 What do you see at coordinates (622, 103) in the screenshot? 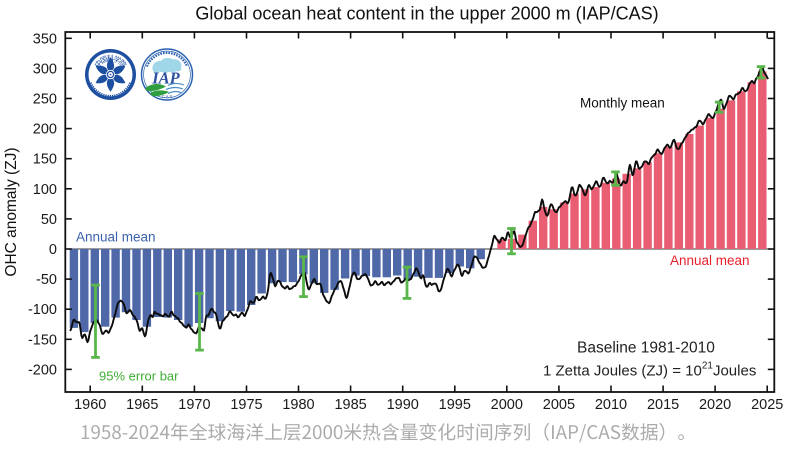
I see `svg-text: Monthly mean` at bounding box center [622, 103].